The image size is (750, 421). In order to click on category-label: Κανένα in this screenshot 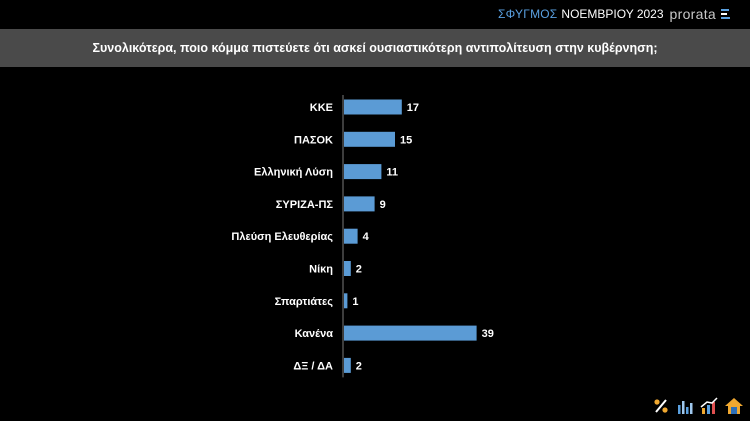, I will do `click(314, 334)`.